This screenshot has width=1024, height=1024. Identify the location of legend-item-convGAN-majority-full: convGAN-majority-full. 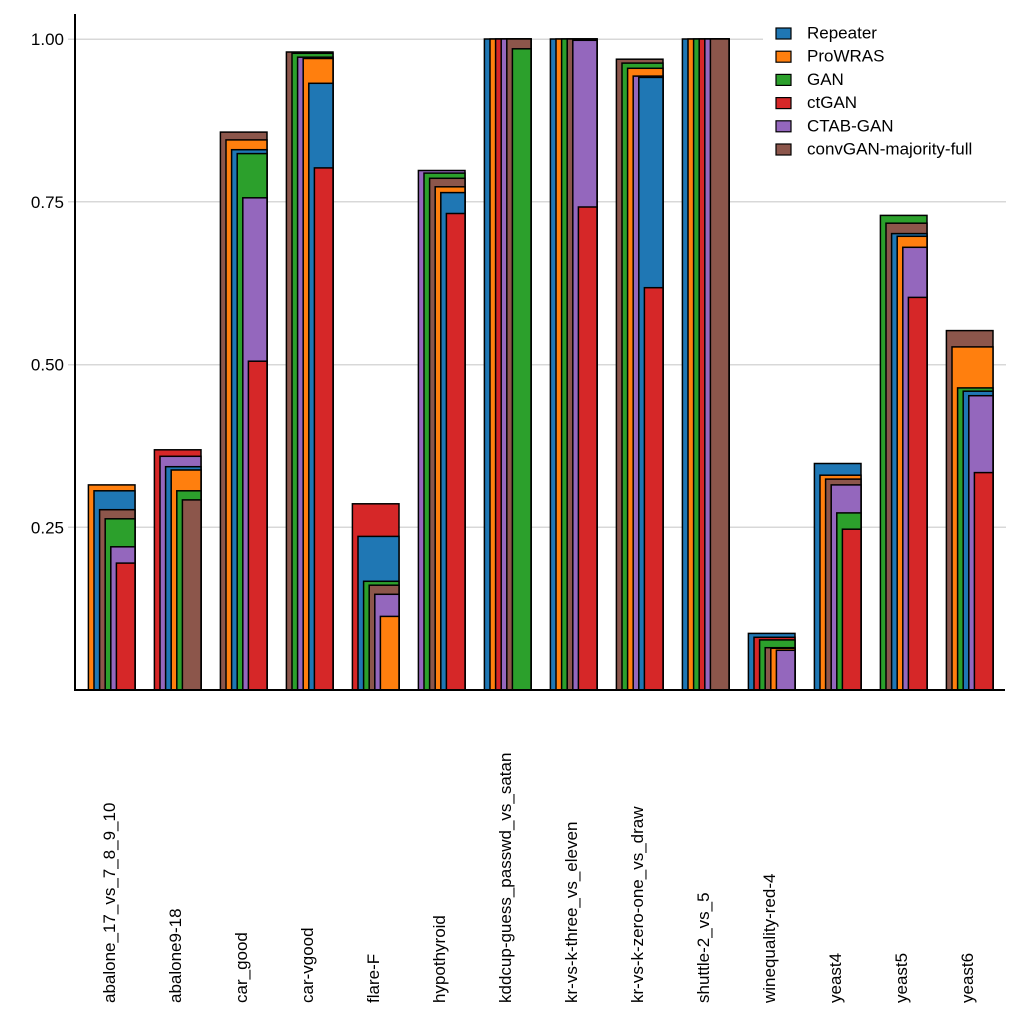
(873, 149).